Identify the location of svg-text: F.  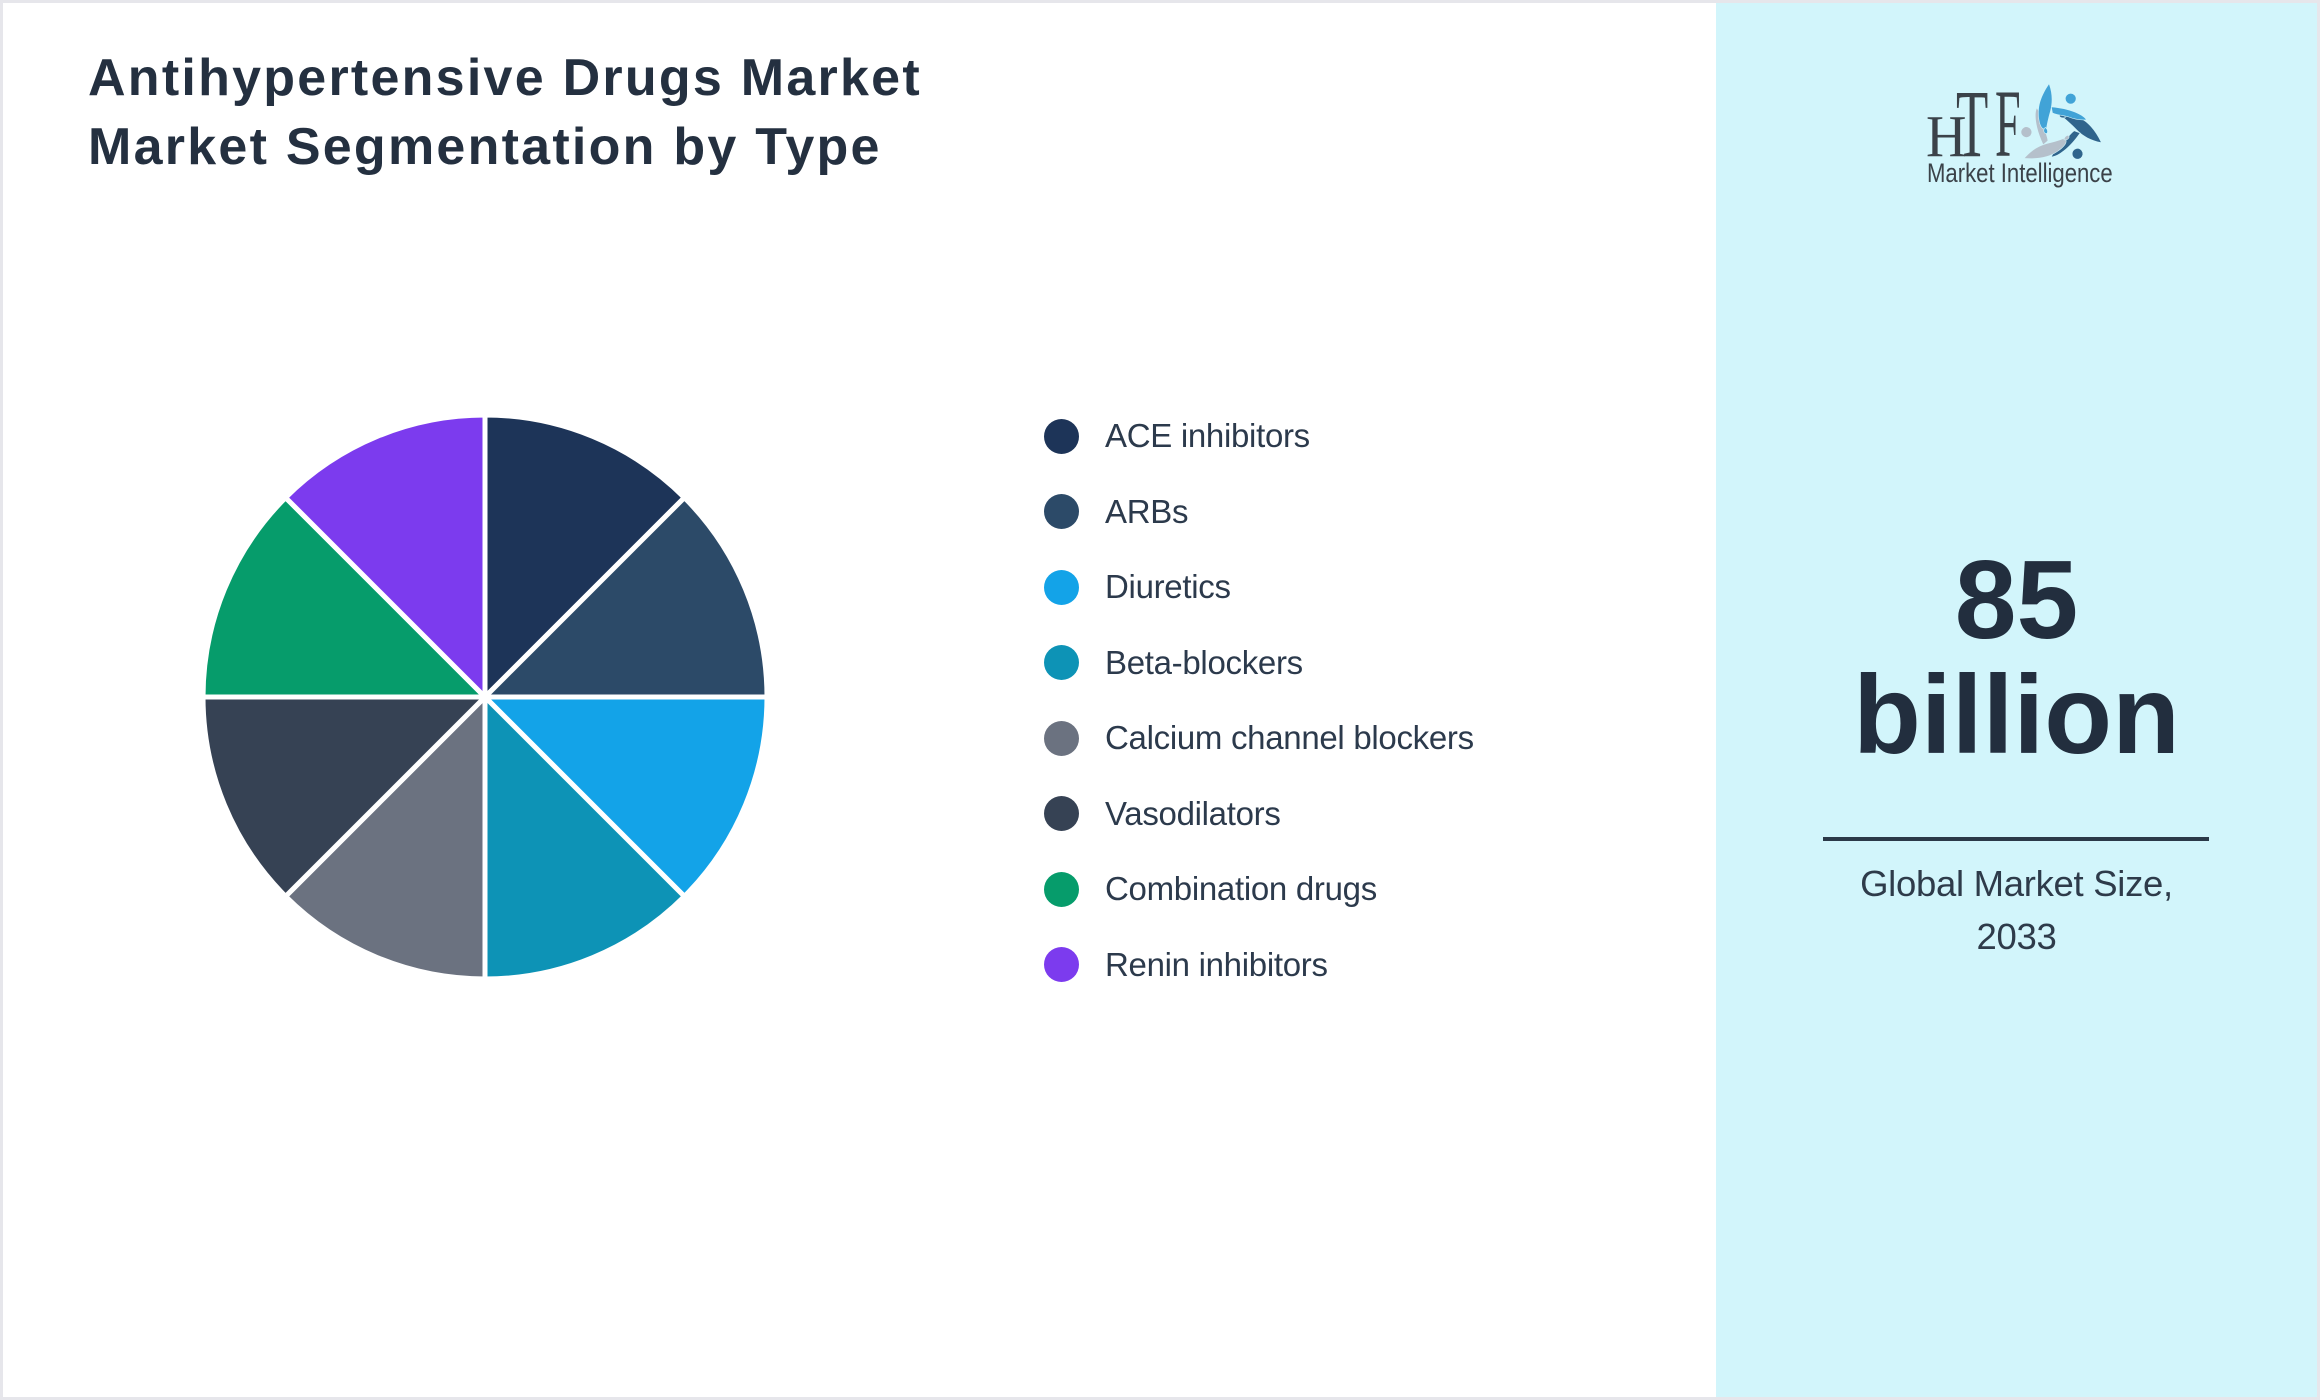
(2008, 125).